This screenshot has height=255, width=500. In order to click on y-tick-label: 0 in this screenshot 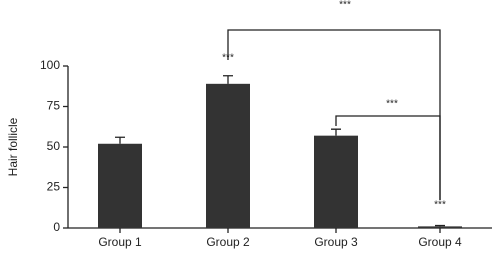, I will do `click(56, 227)`.